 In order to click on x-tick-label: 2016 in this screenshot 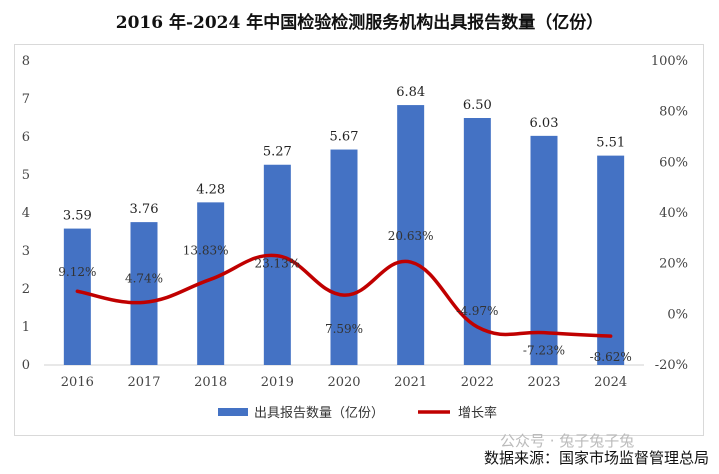, I will do `click(77, 382)`.